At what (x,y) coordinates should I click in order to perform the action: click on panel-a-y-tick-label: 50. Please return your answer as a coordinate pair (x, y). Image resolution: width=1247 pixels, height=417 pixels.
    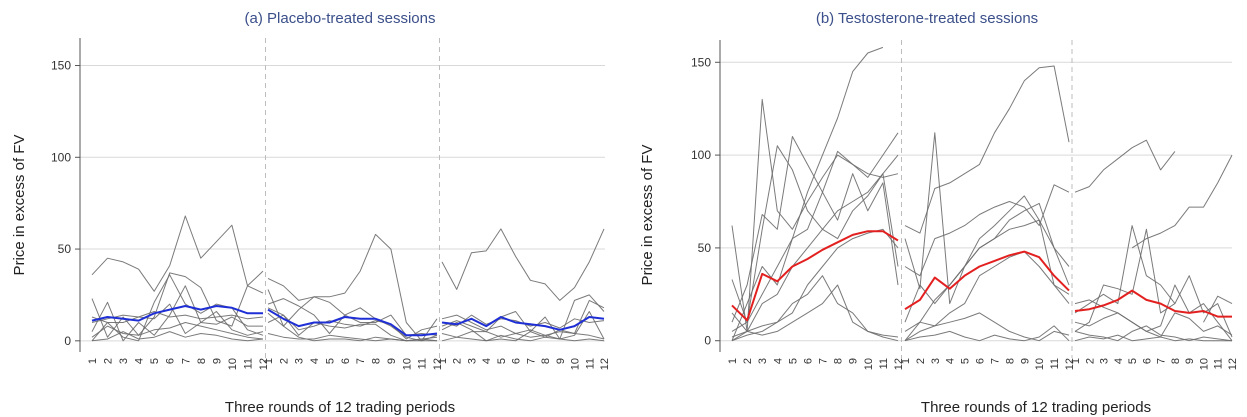
    Looking at the image, I should click on (65, 249).